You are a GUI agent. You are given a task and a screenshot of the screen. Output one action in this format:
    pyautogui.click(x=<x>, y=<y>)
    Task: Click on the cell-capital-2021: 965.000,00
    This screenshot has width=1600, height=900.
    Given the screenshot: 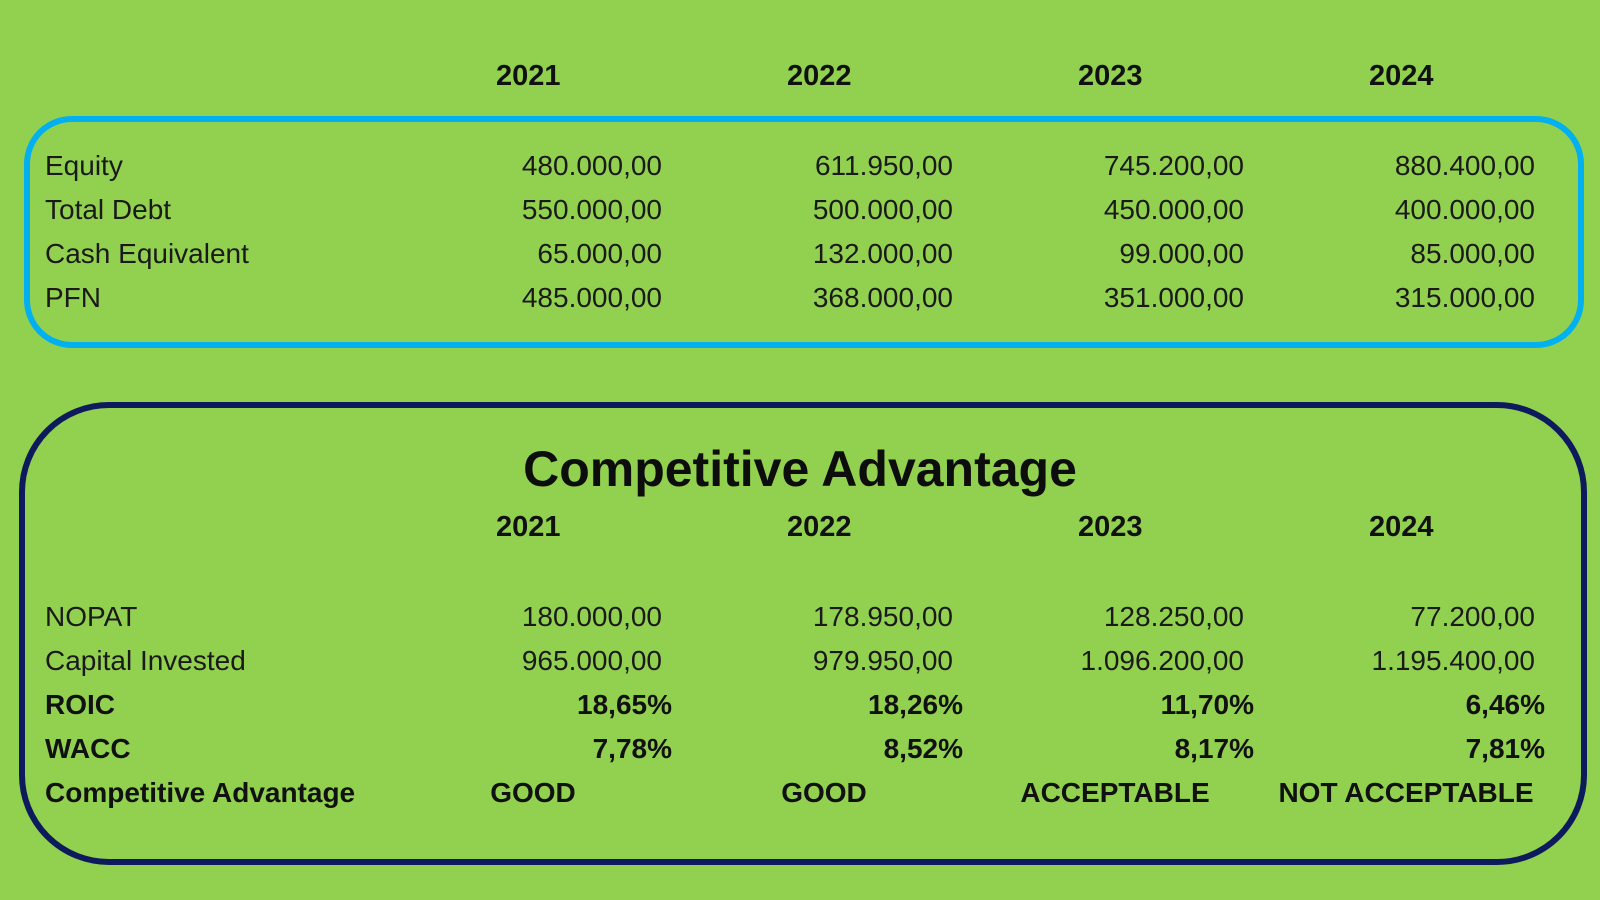 What is the action you would take?
    pyautogui.click(x=591, y=660)
    